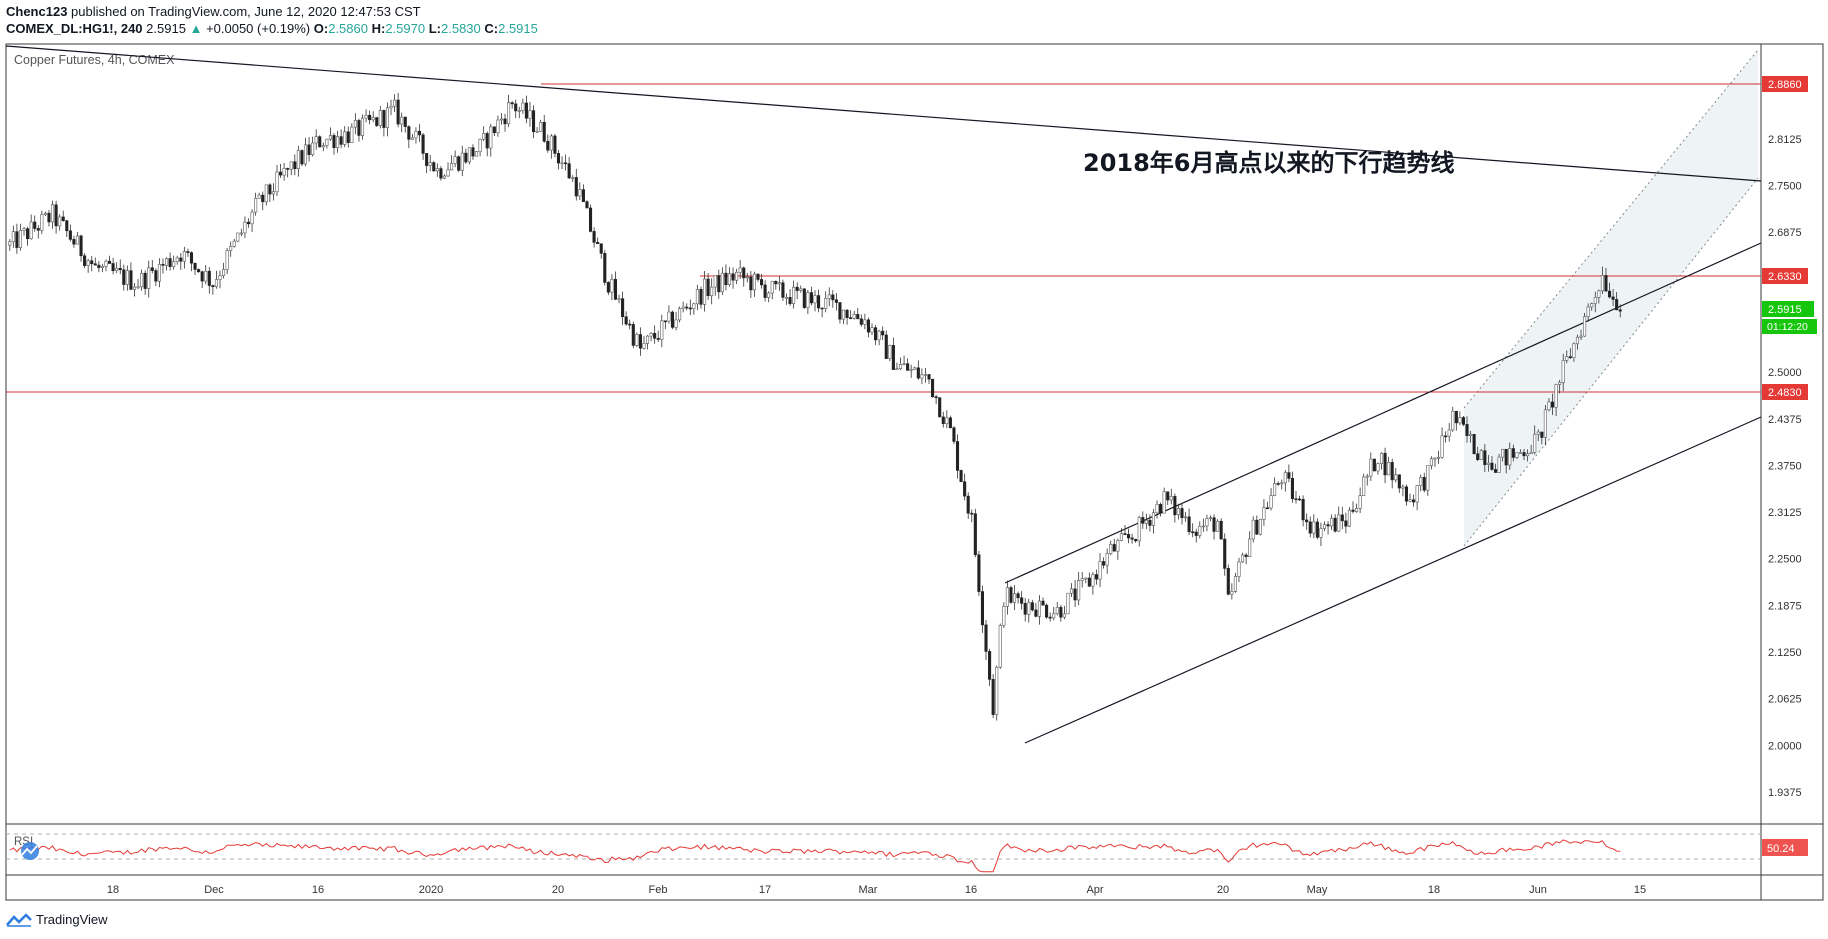 The image size is (1828, 939). What do you see at coordinates (434, 28) in the screenshot?
I see `low-label: L:` at bounding box center [434, 28].